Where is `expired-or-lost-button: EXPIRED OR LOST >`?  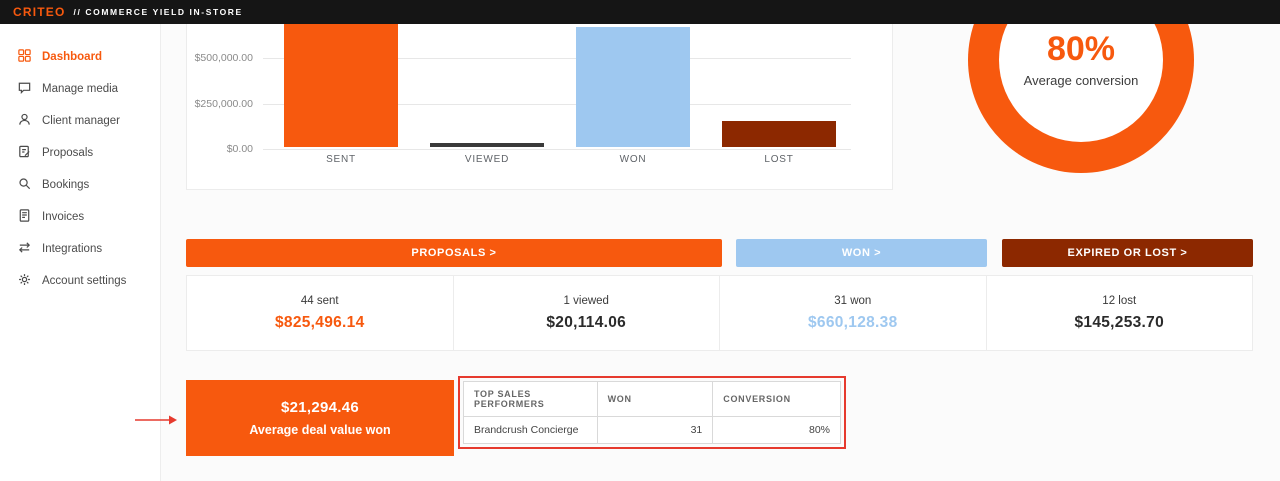 expired-or-lost-button: EXPIRED OR LOST > is located at coordinates (1127, 253).